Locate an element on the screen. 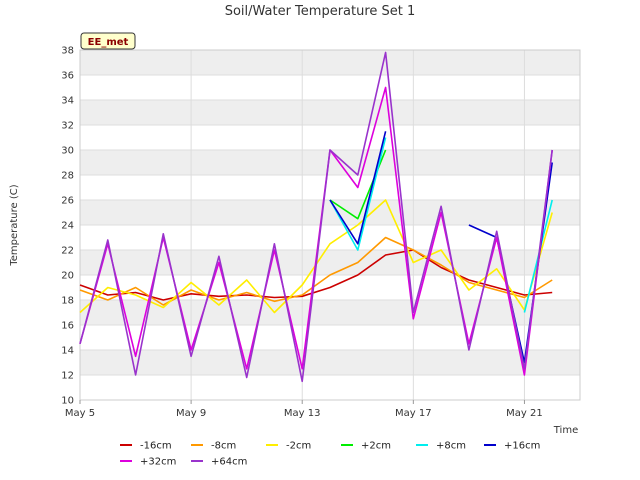  y-tick-label: 10 is located at coordinates (67, 401).